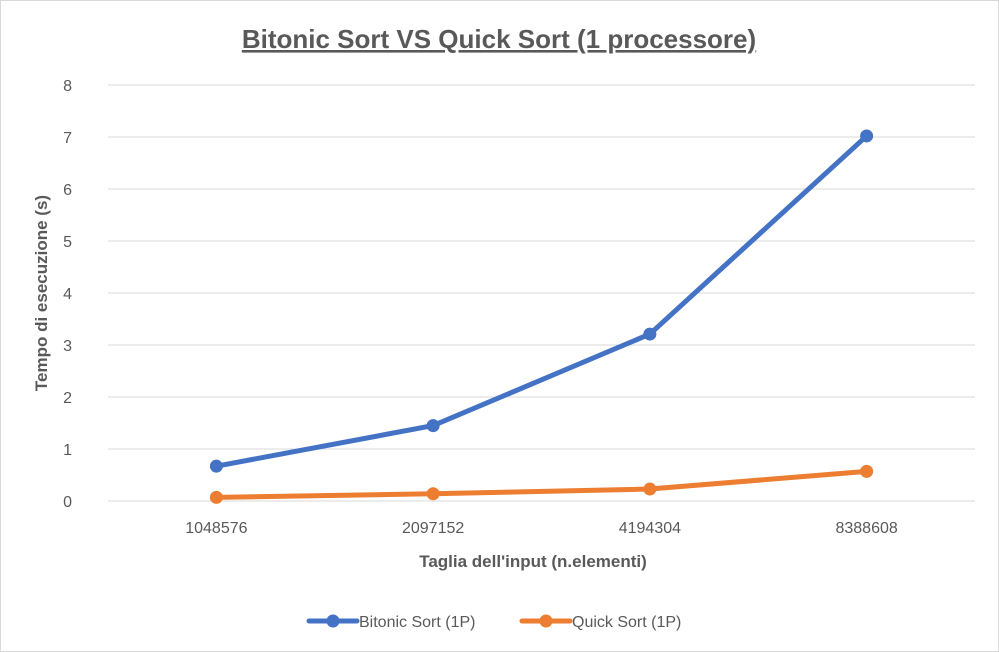 This screenshot has width=999, height=652. Describe the element at coordinates (41, 293) in the screenshot. I see `y-axis-title: Tempo di esecuzione (s)` at that location.